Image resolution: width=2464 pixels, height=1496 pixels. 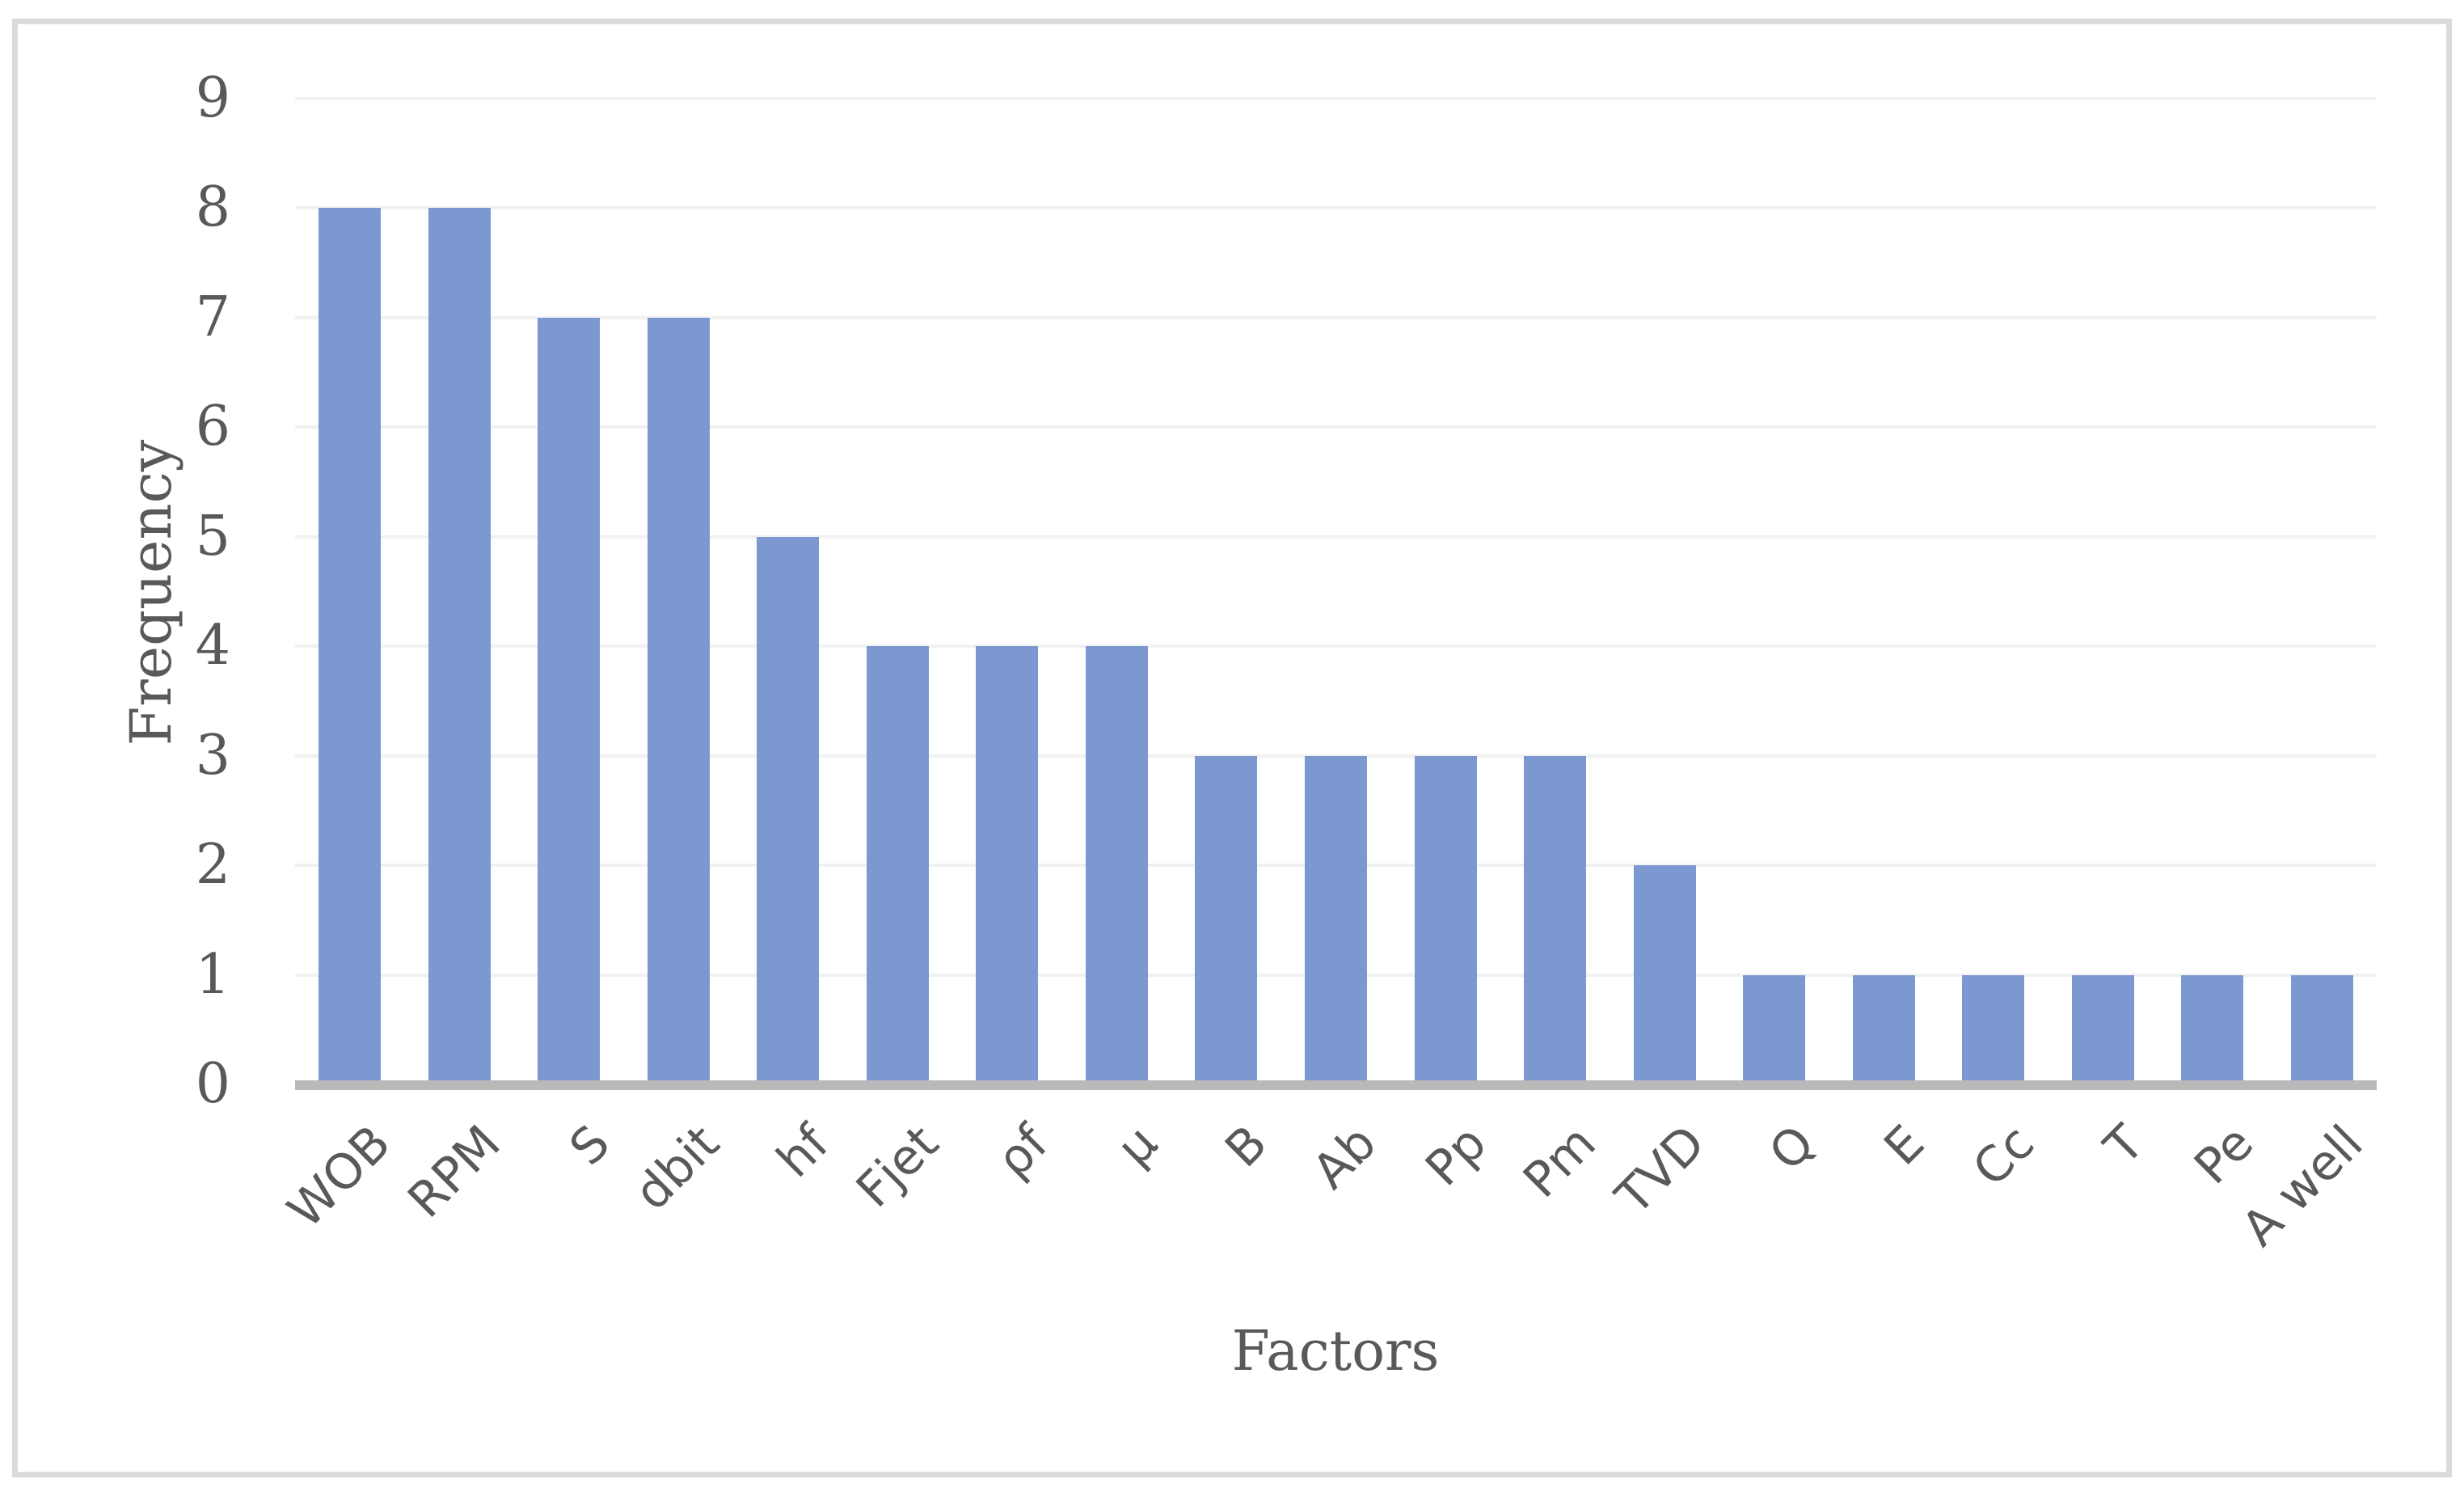 I want to click on x-tick-label-T: T, so click(x=2124, y=1145).